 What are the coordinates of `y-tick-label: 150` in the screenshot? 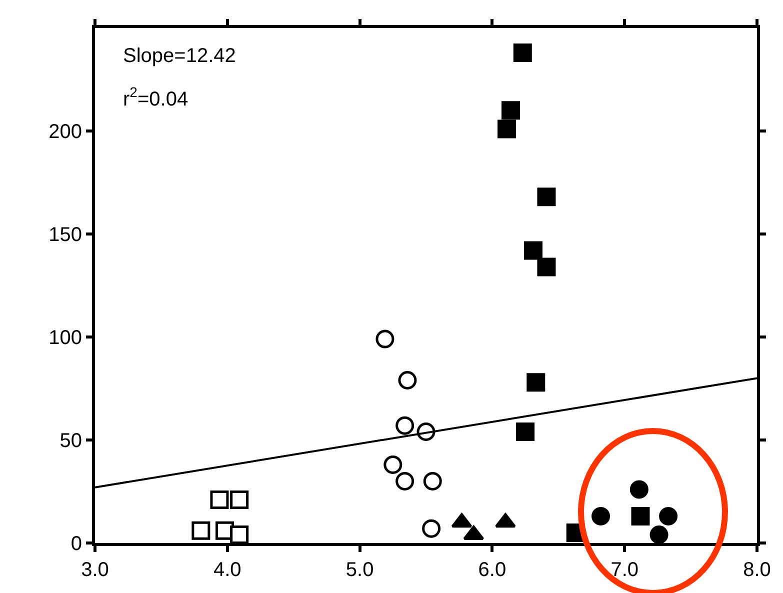 It's located at (65, 235).